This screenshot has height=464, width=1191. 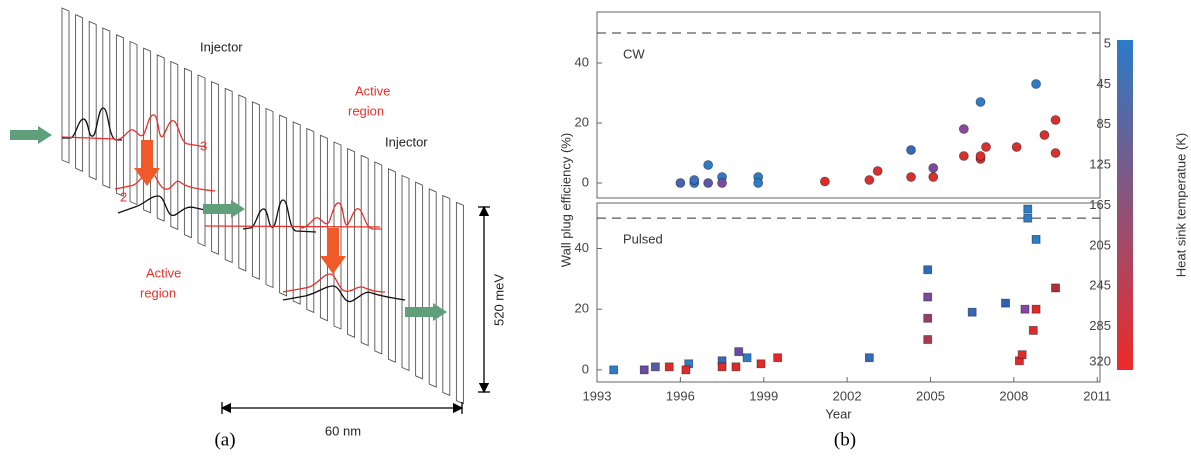 I want to click on label: 60 nm, so click(x=343, y=430).